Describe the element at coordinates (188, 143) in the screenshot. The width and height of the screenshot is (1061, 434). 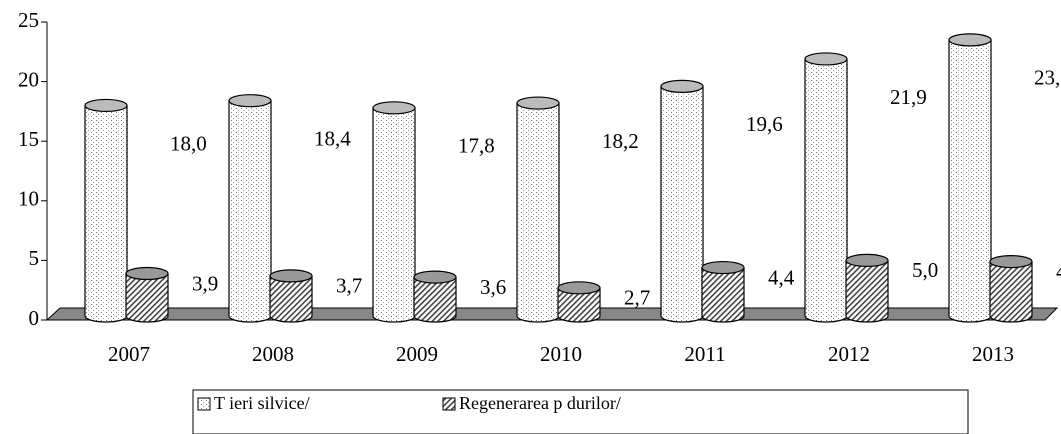
I see `value-label: 18,0` at that location.